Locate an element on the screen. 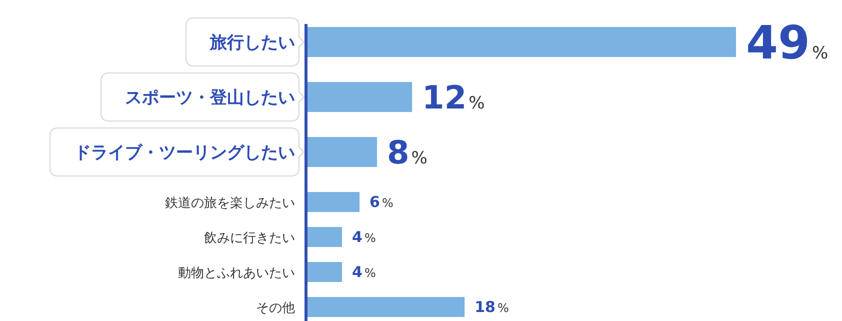 Image resolution: width=842 pixels, height=321 pixels. y-tick-label: その他 is located at coordinates (275, 308).